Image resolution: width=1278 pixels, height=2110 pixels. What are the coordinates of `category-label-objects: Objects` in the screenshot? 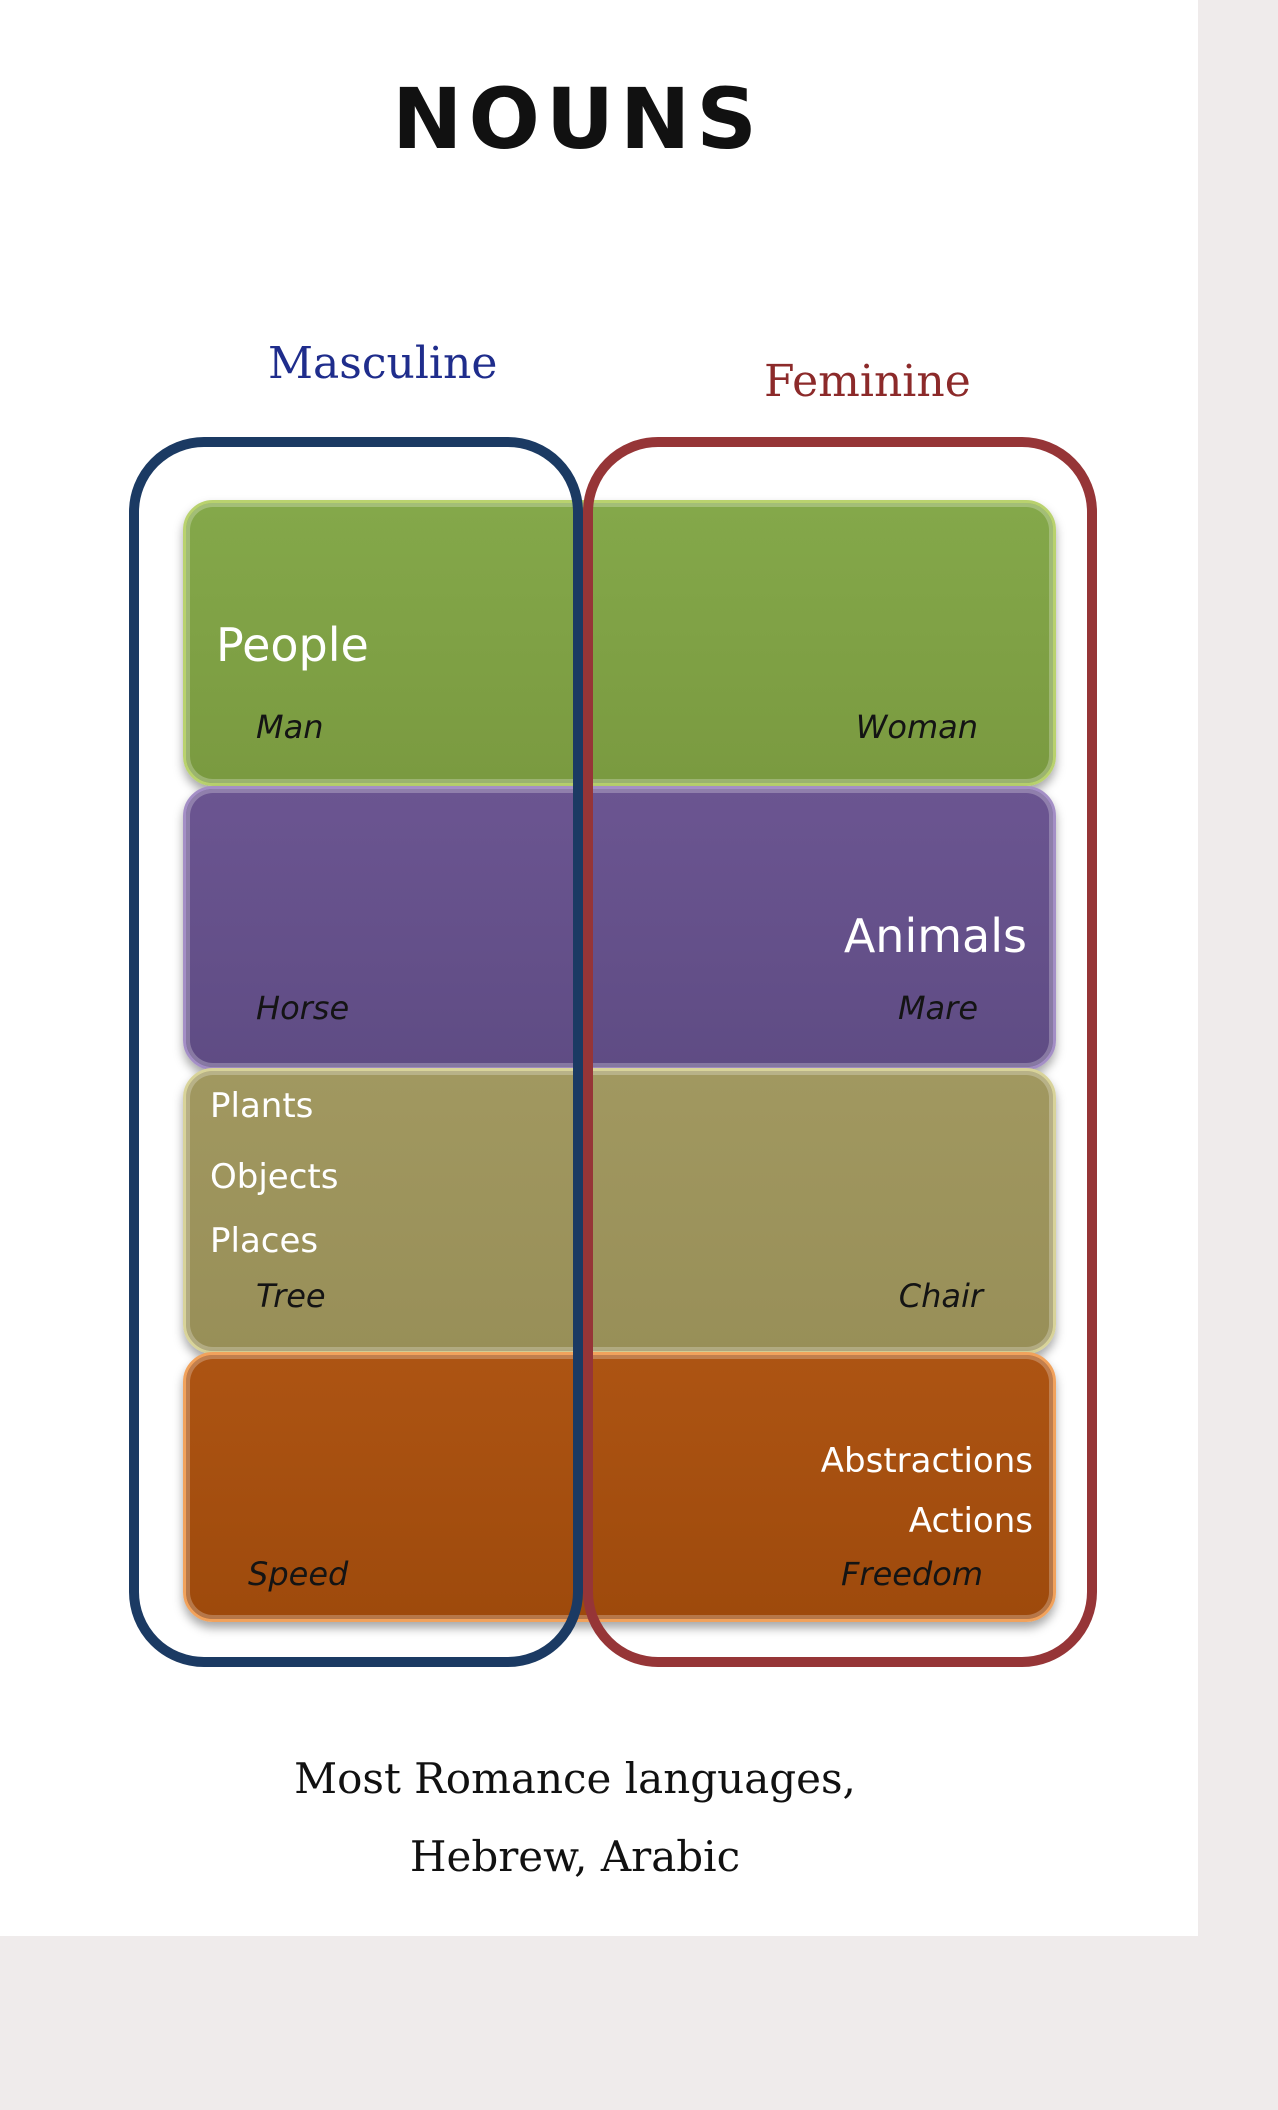 It's located at (274, 1177).